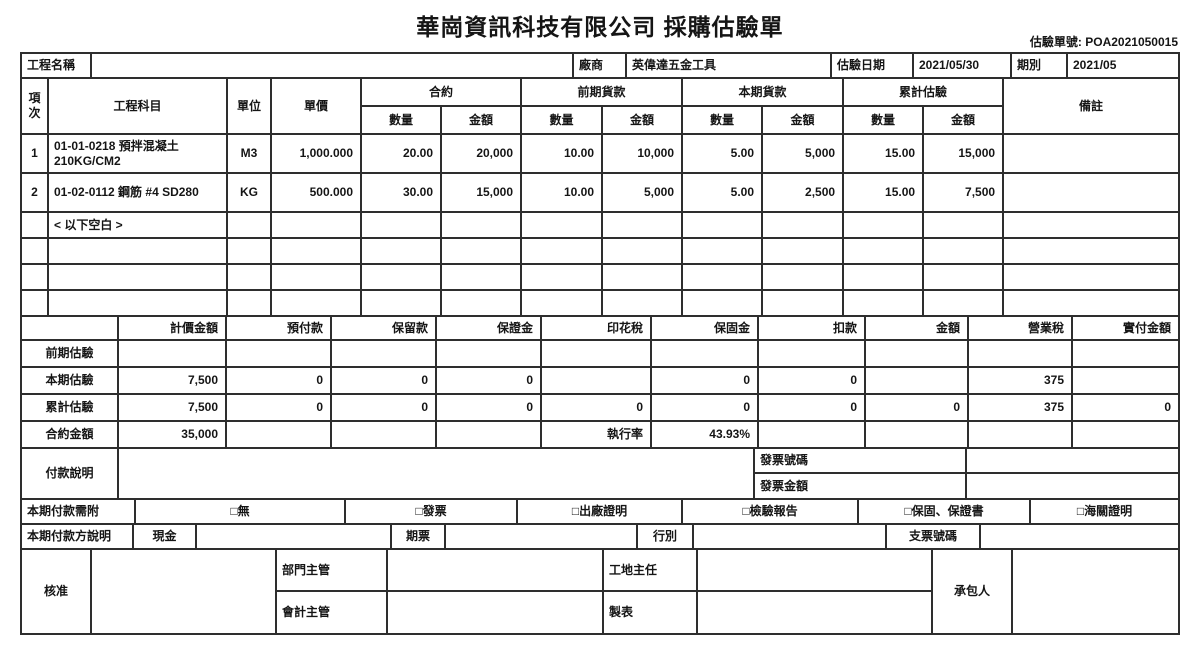 The height and width of the screenshot is (657, 1200). Describe the element at coordinates (642, 192) in the screenshot. I see `item-prev-amt: 5,000` at that location.